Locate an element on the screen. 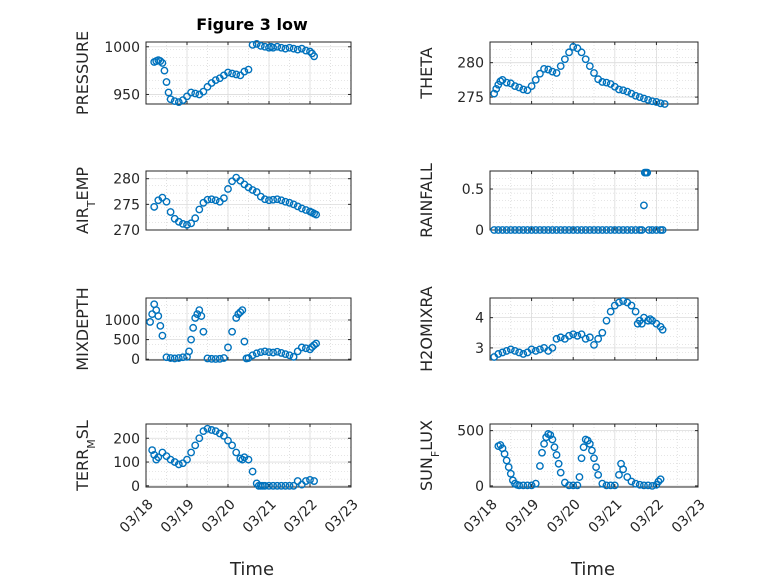 The width and height of the screenshot is (778, 583). y-tick-label: 0 is located at coordinates (135, 487).